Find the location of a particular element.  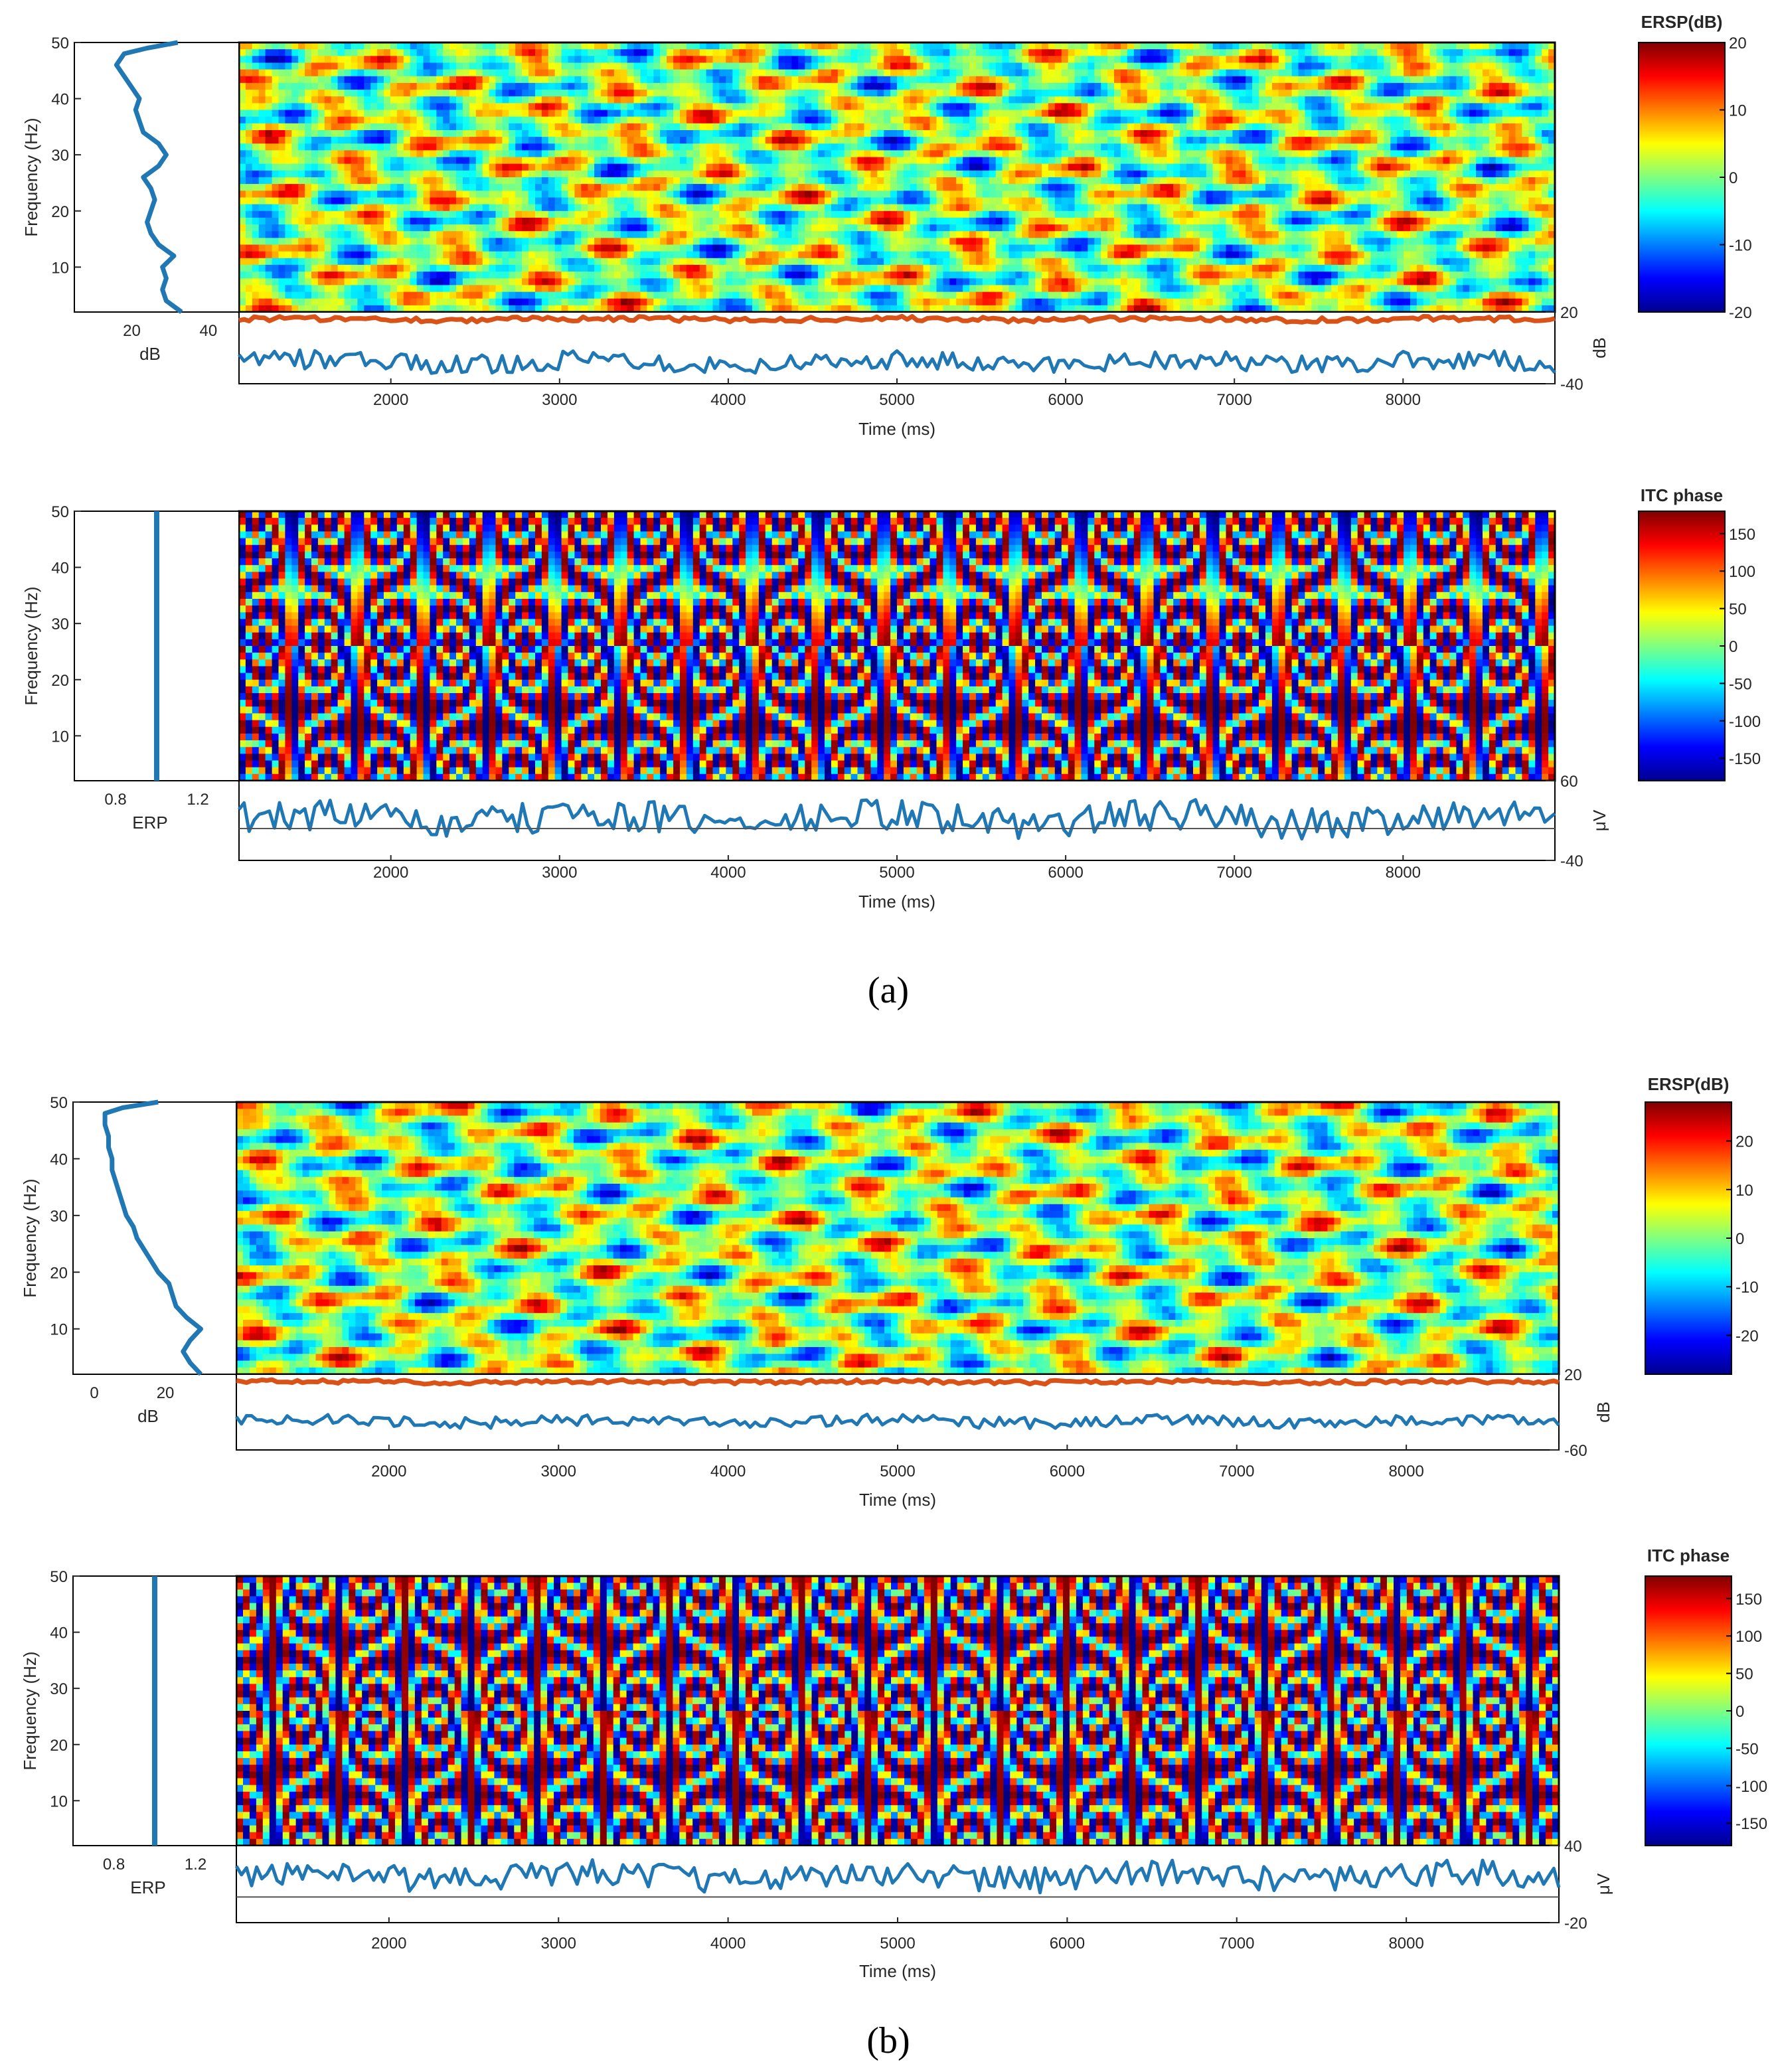

bottom-tick-label: 60 is located at coordinates (1569, 782).